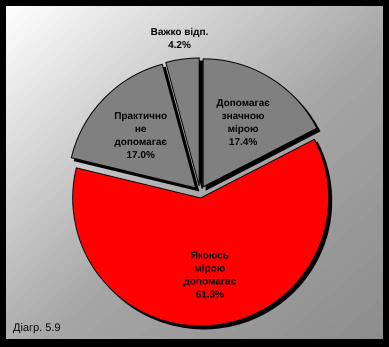  I want to click on slice-label: Важко відп., so click(179, 32).